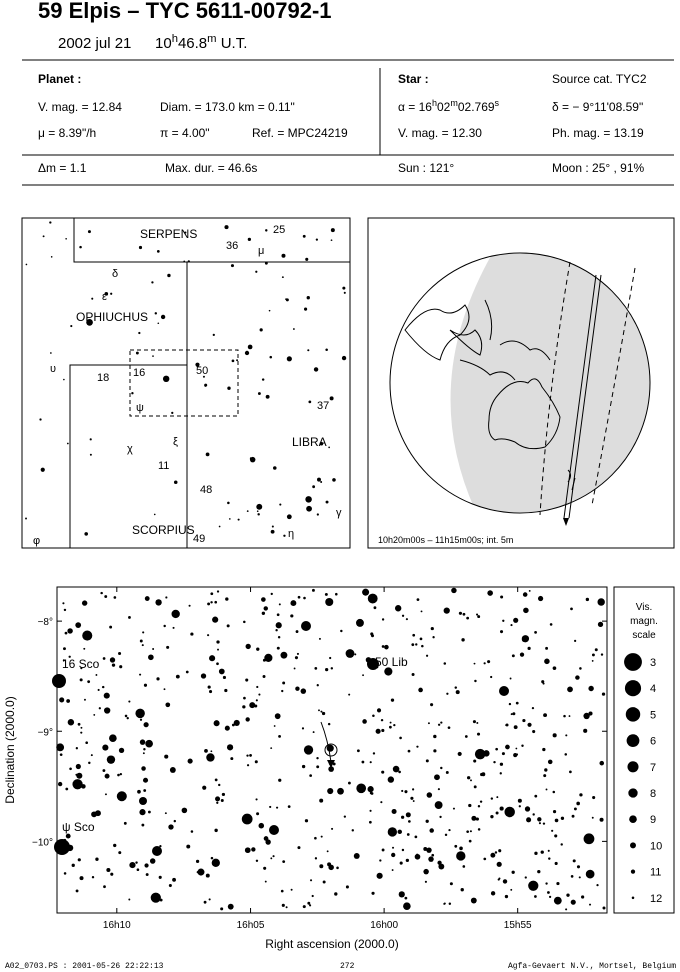 The image size is (680, 972). I want to click on bright-star, so click(62, 847).